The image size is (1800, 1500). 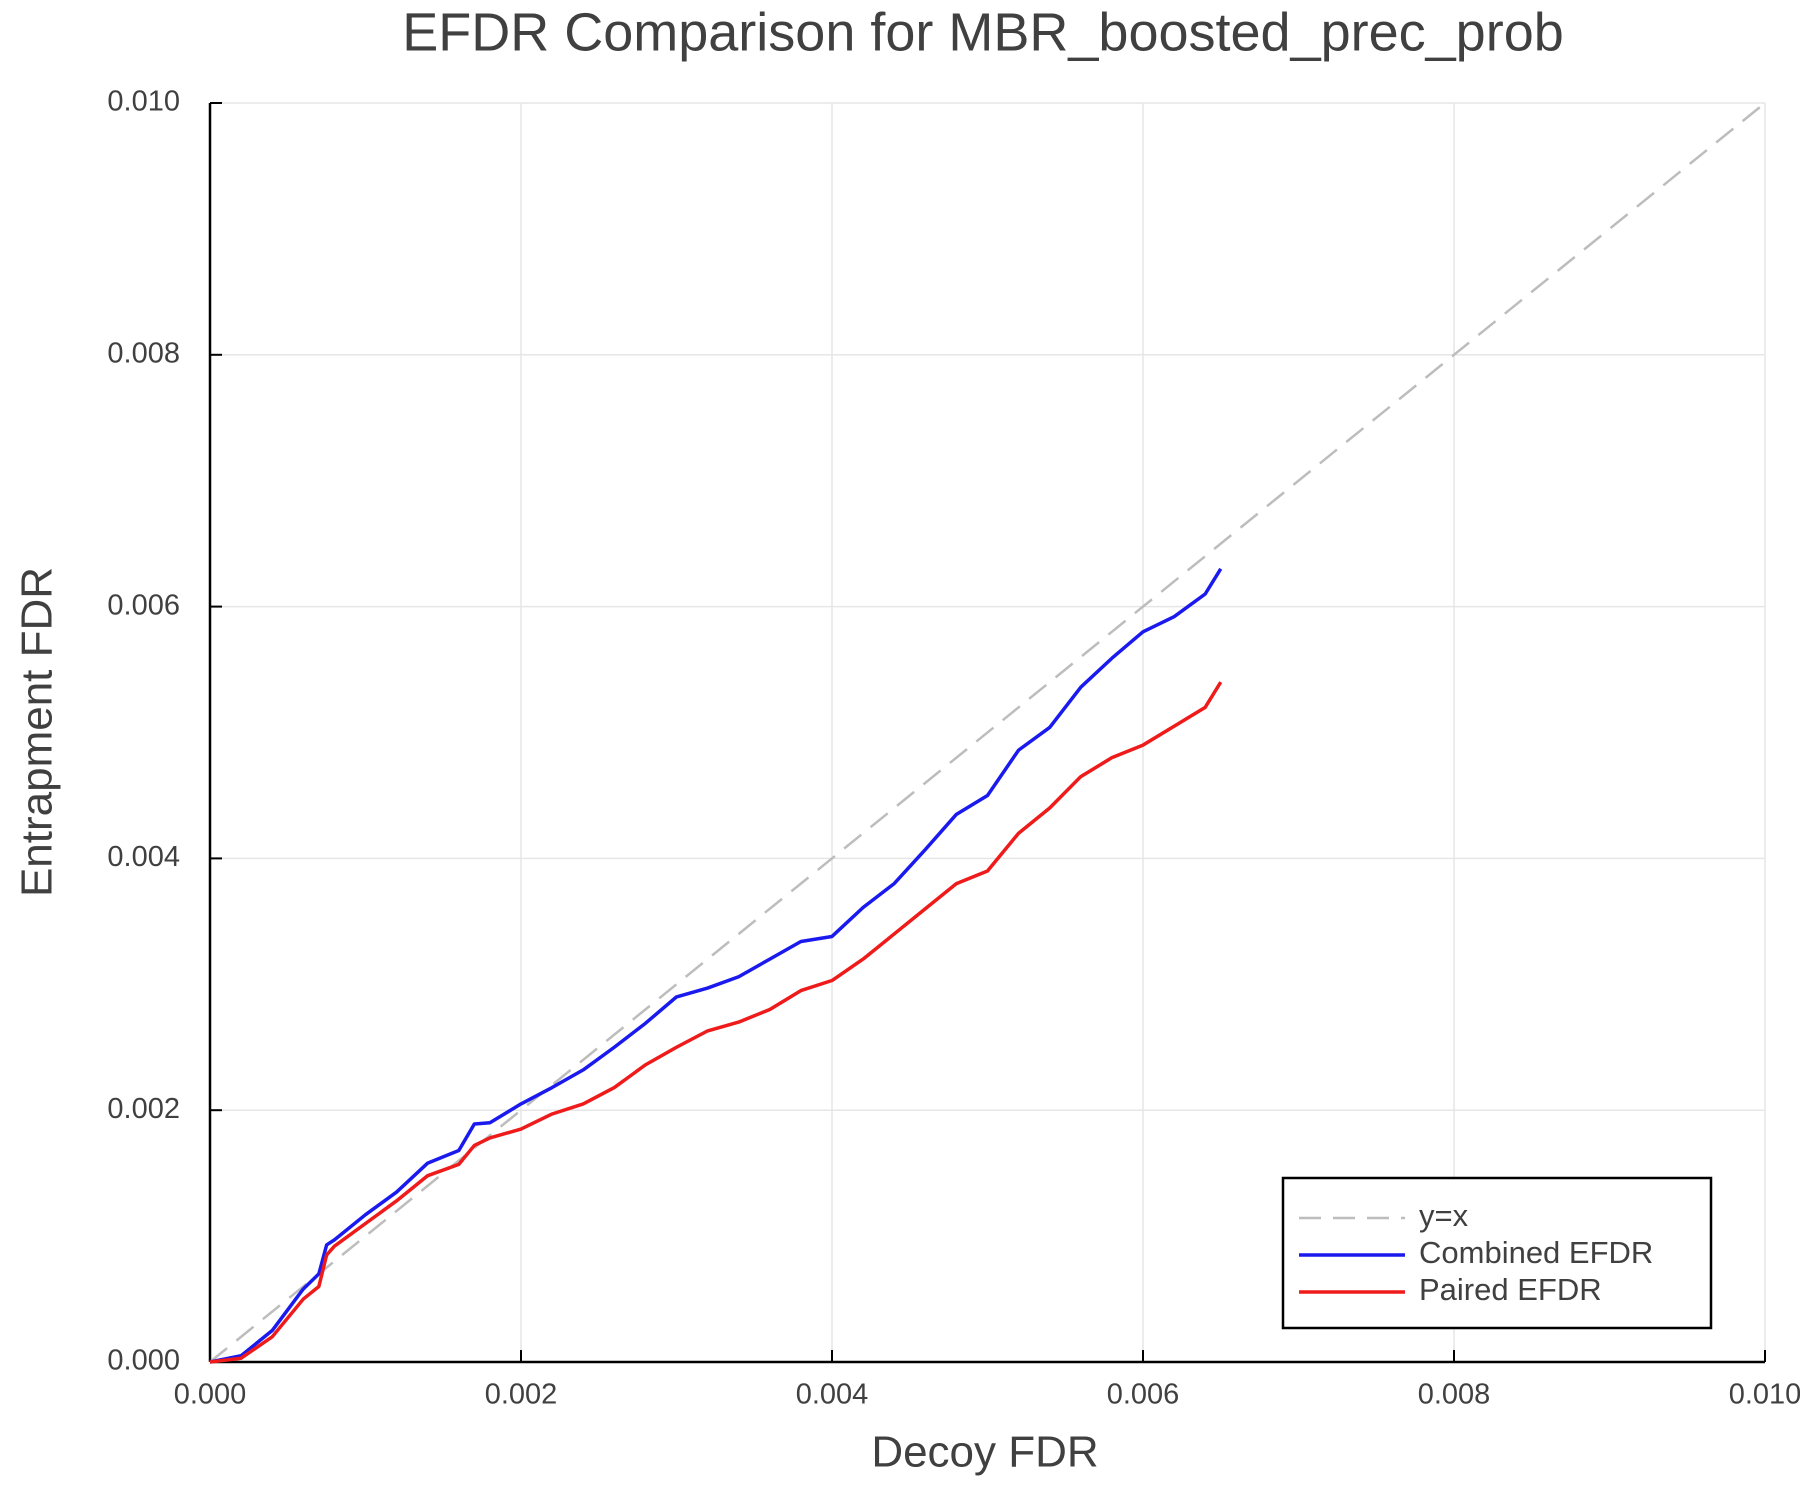 What do you see at coordinates (143, 1109) in the screenshot?
I see `y-tick-label: 0.002` at bounding box center [143, 1109].